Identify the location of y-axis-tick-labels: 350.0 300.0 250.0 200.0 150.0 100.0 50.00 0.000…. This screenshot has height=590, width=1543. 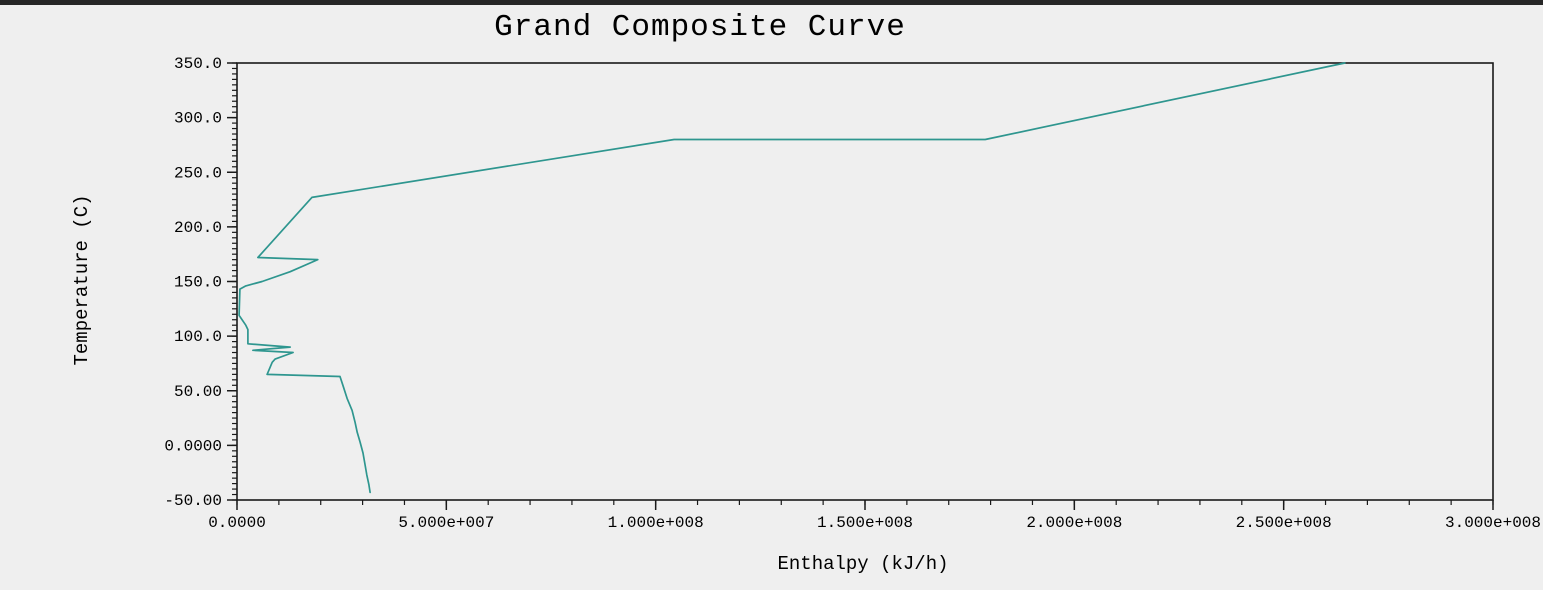
(193, 282).